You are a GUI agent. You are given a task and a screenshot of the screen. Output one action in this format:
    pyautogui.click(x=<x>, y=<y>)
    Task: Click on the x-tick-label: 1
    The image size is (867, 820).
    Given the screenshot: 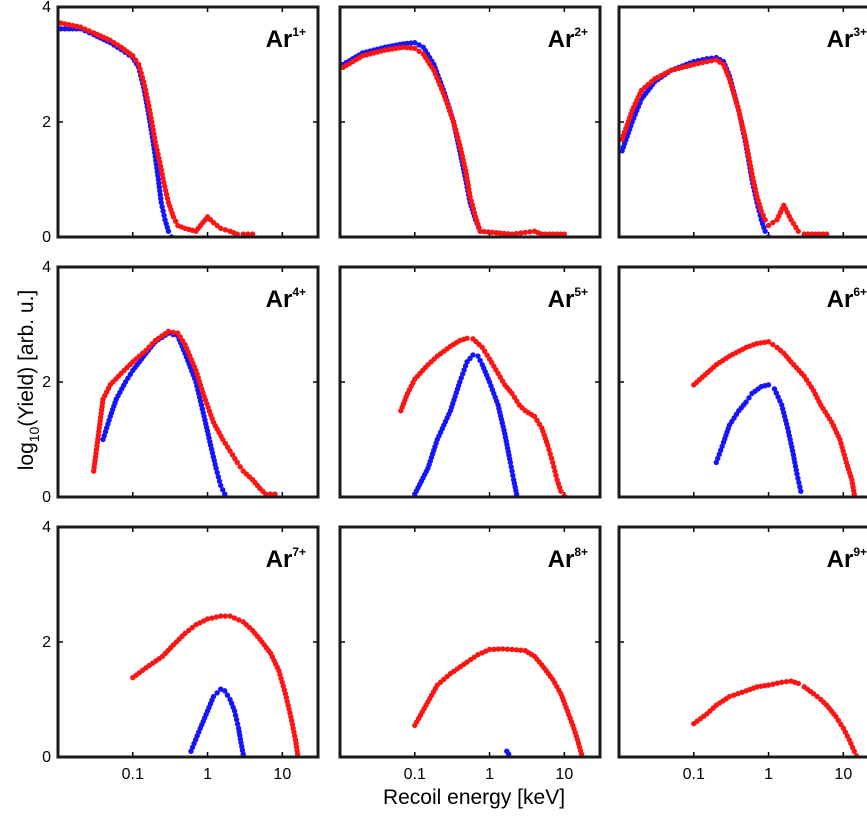 What is the action you would take?
    pyautogui.click(x=489, y=774)
    